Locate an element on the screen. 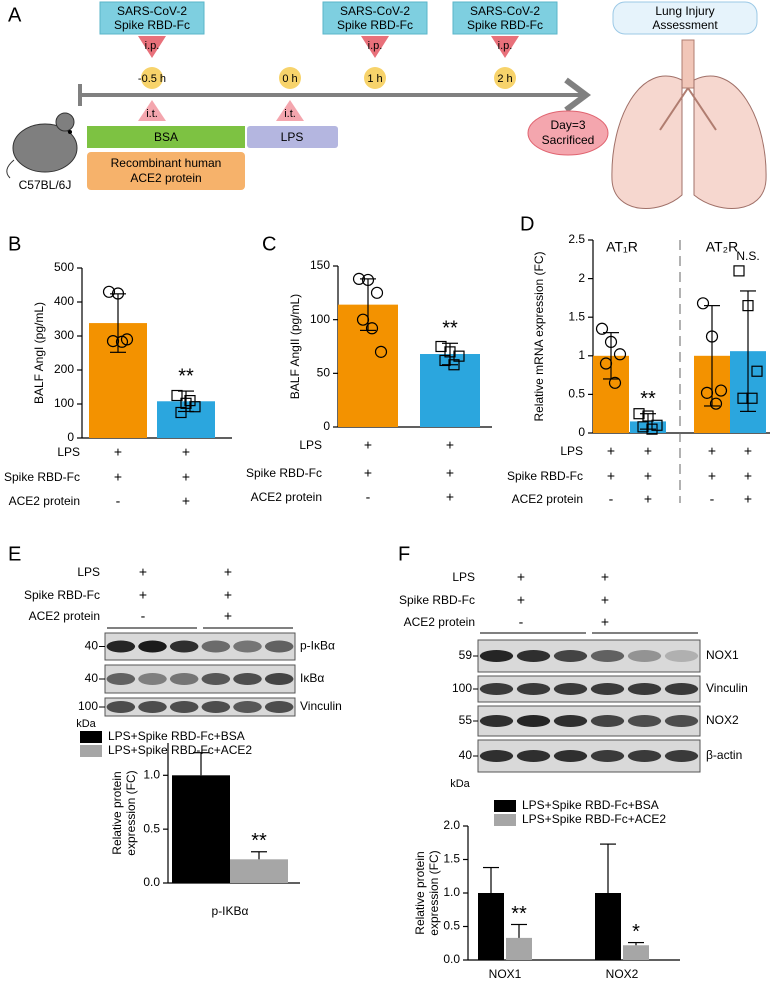 The width and height of the screenshot is (776, 991). blot-label: IκBα is located at coordinates (312, 678).